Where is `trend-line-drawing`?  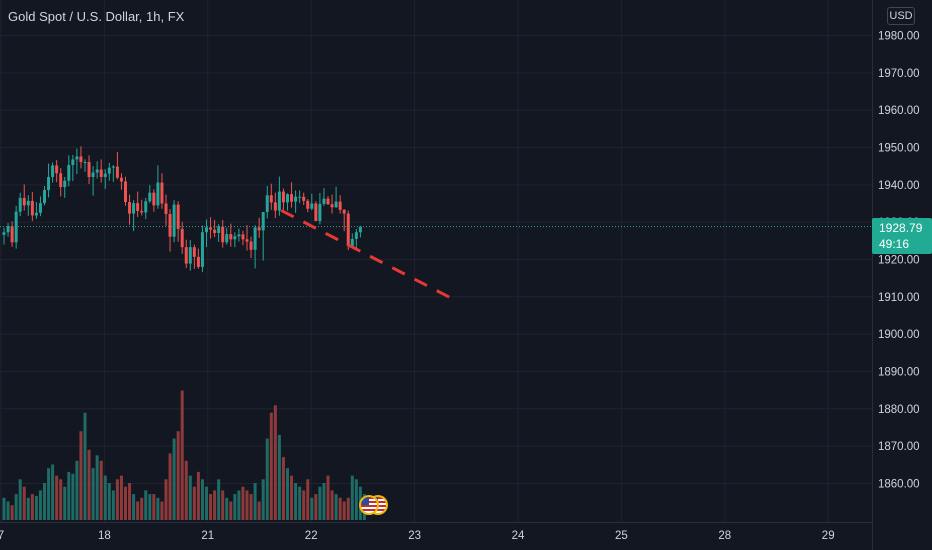 trend-line-drawing is located at coordinates (367, 255).